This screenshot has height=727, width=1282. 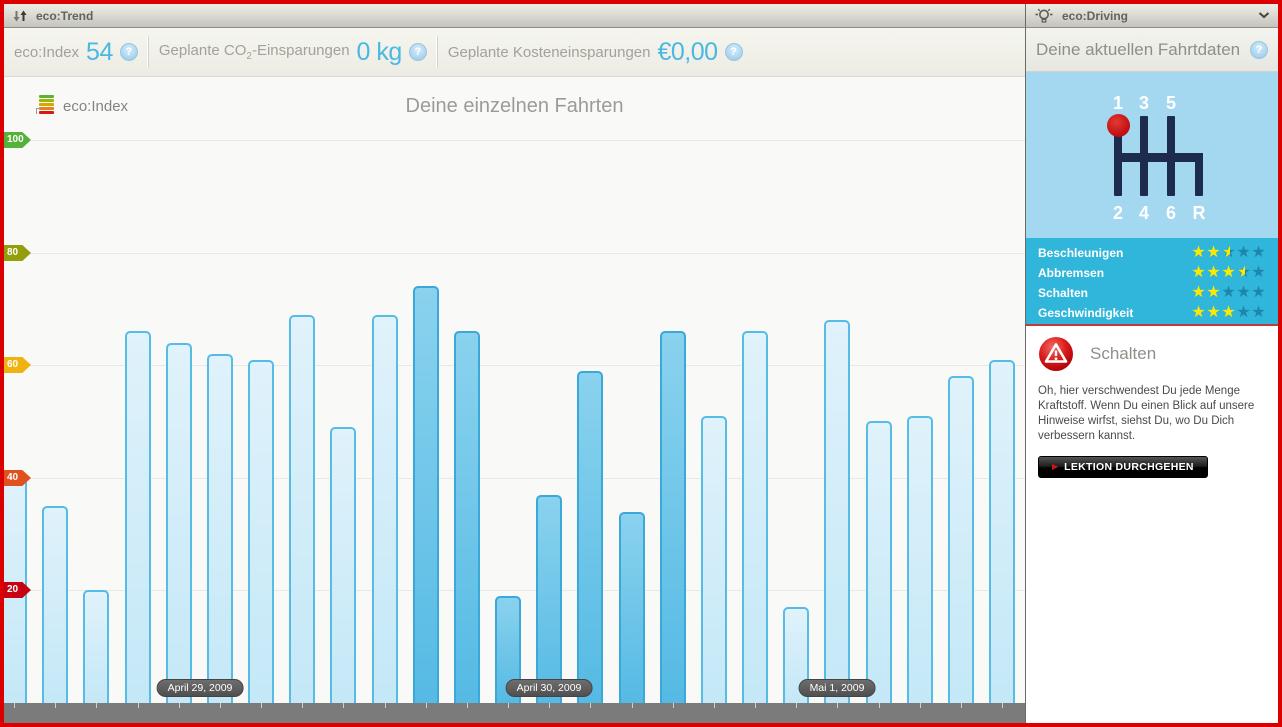 What do you see at coordinates (1123, 467) in the screenshot?
I see `lesson-button: ▶ LEKTION DURCHGEHEN` at bounding box center [1123, 467].